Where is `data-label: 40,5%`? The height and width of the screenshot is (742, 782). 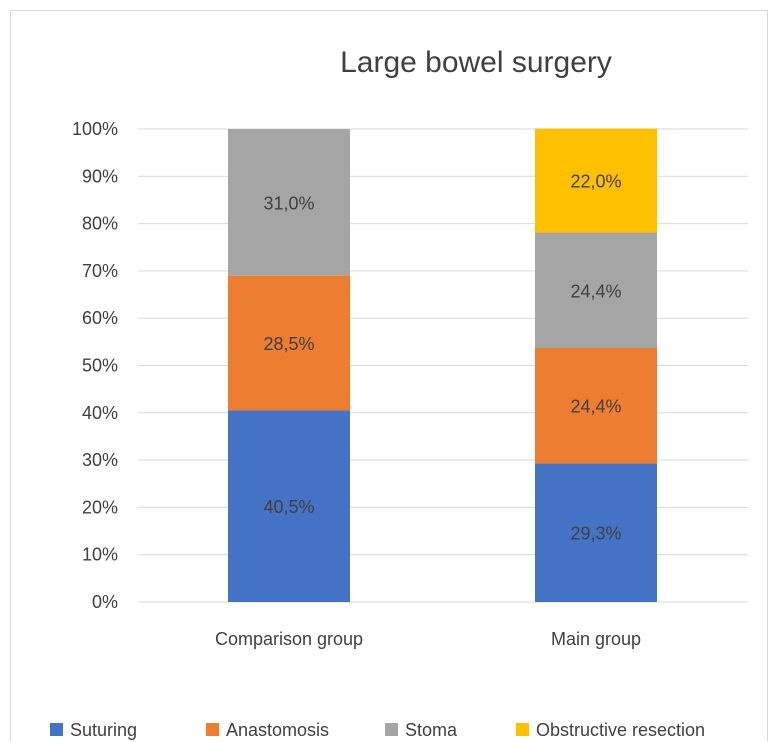
data-label: 40,5% is located at coordinates (288, 507).